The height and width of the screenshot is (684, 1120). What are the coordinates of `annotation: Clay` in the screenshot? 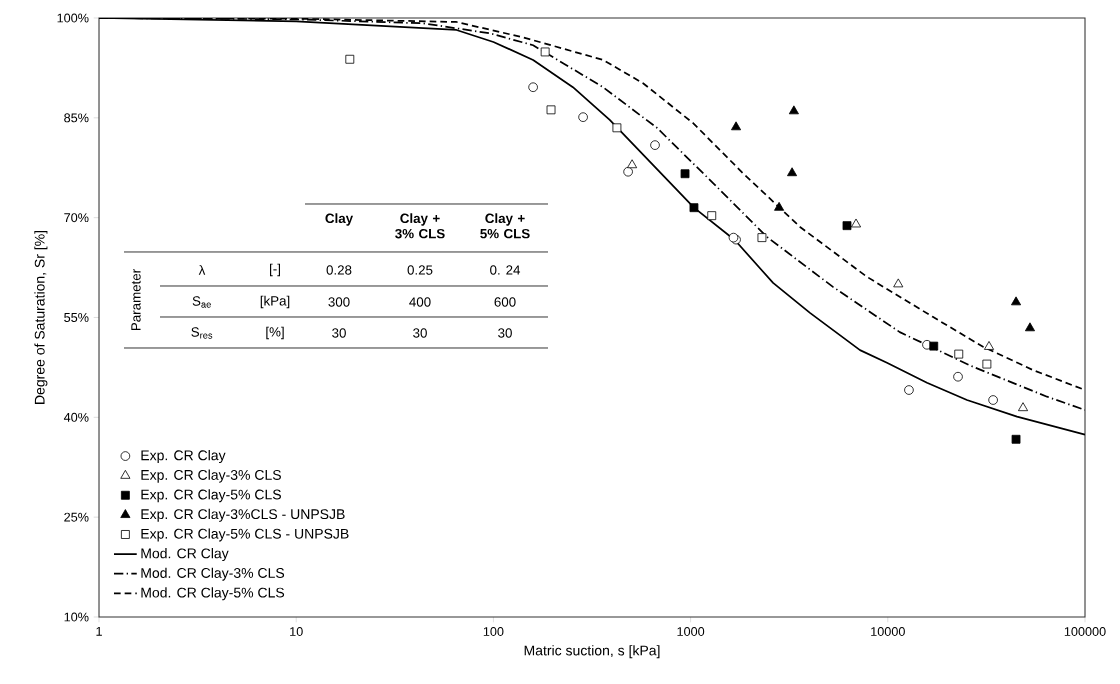 It's located at (339, 219).